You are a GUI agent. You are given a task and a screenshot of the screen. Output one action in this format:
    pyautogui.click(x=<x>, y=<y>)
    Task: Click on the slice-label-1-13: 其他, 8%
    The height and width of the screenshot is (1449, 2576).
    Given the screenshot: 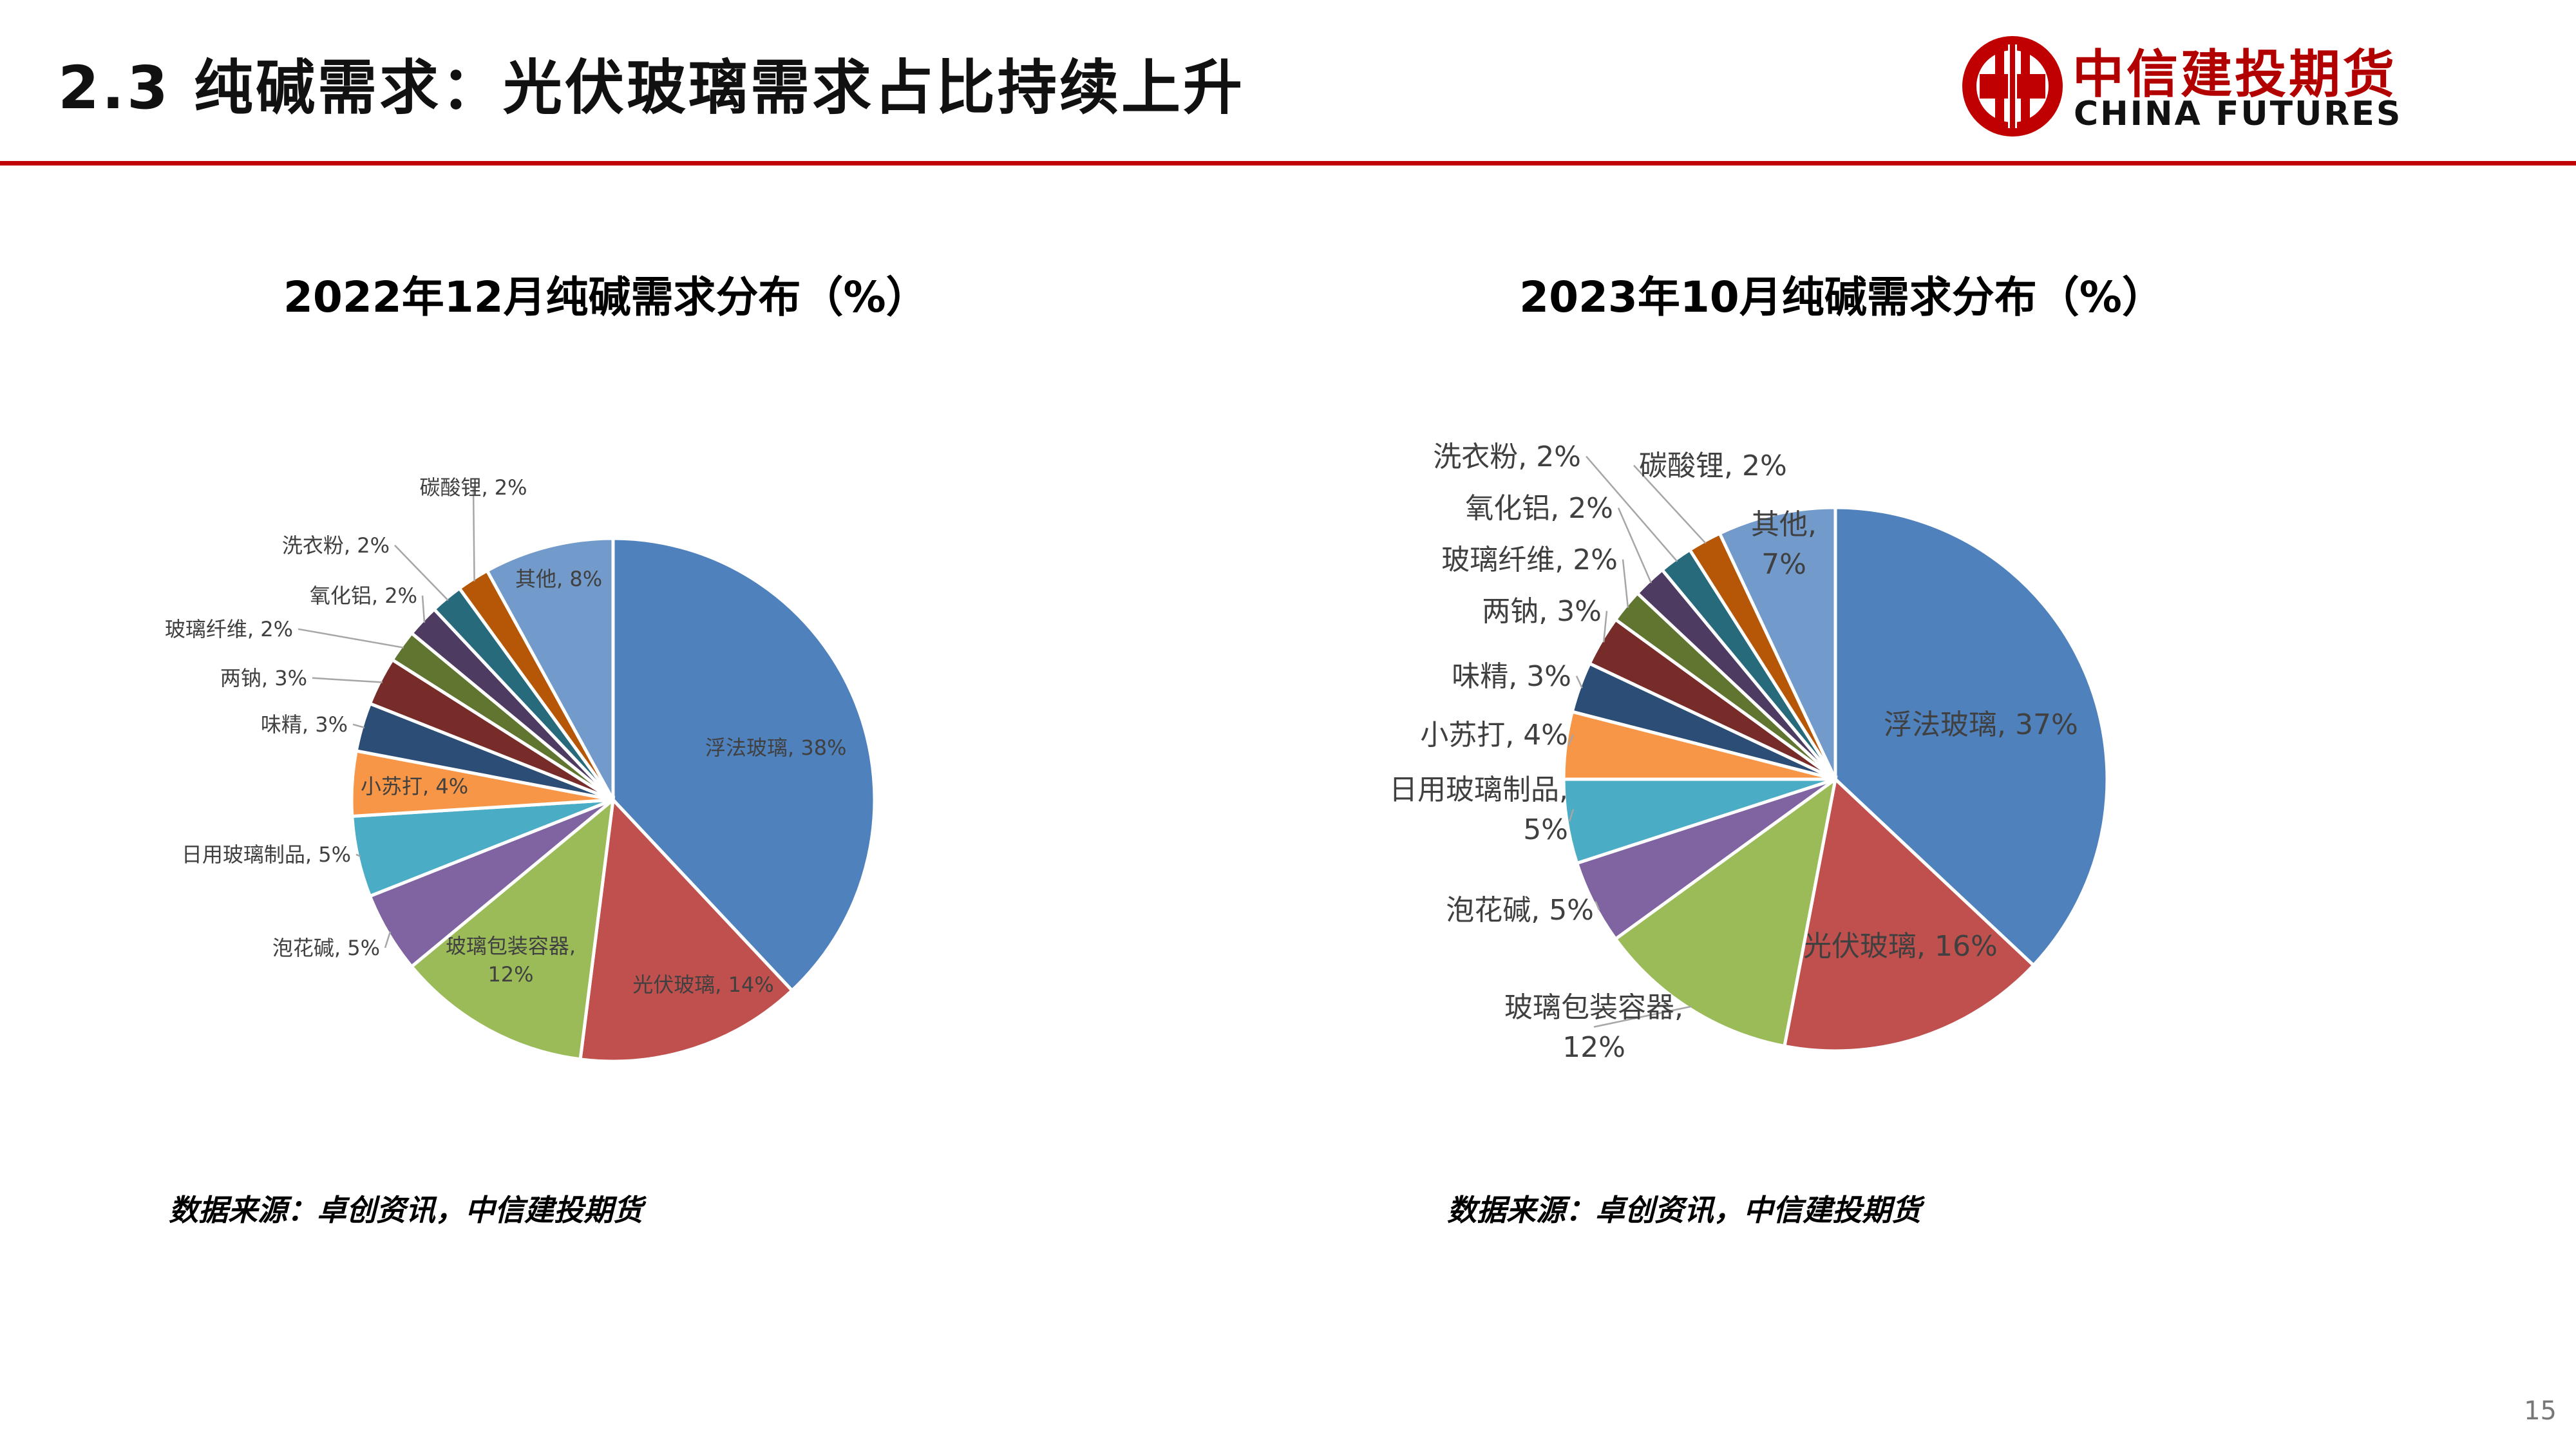 What is the action you would take?
    pyautogui.click(x=558, y=579)
    